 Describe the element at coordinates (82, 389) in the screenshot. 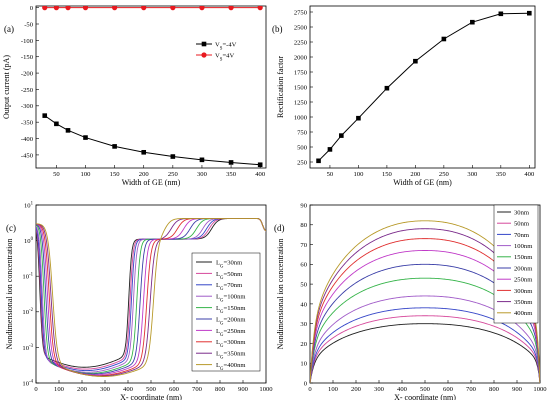

I see `x-tick-label: 200` at that location.